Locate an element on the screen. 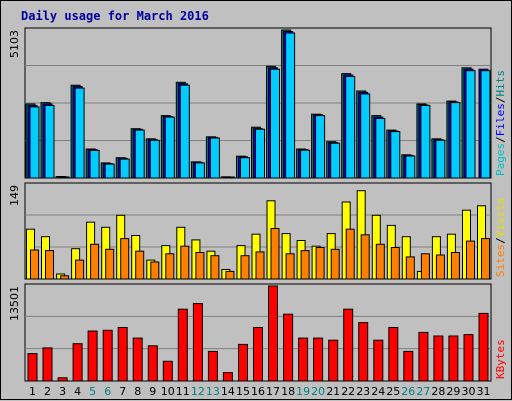 This screenshot has height=401, width=512. x-tick-label: 14 is located at coordinates (228, 391).